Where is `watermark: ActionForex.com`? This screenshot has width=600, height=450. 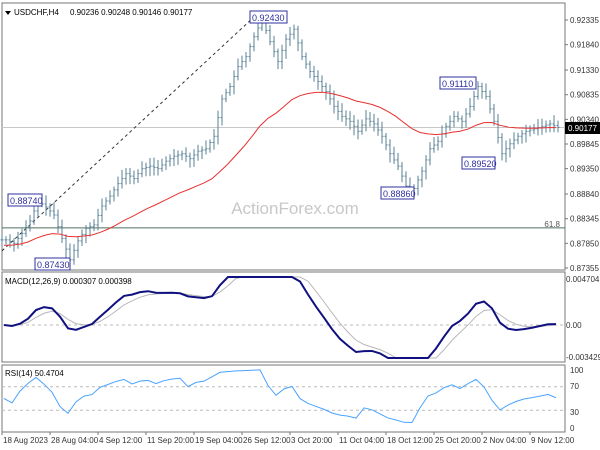
watermark: ActionForex.com is located at coordinates (295, 208).